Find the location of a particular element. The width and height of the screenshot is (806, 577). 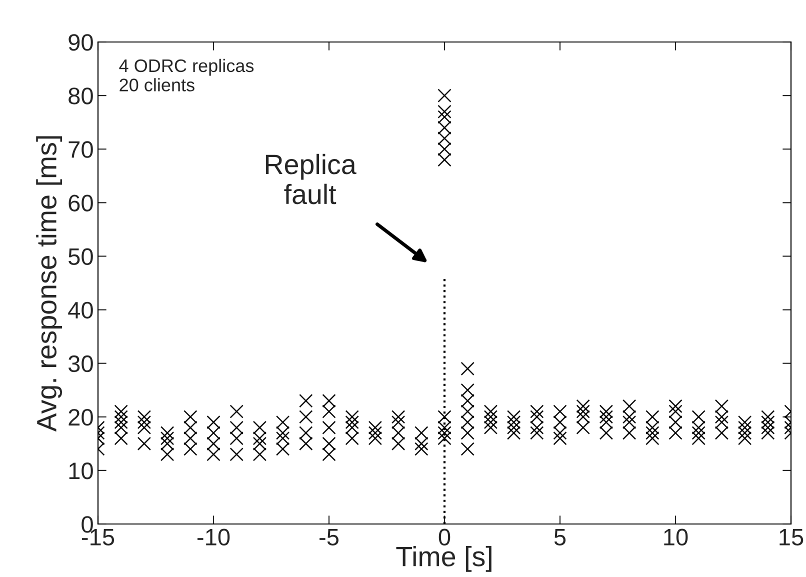

y-tick-label: 70 is located at coordinates (80, 149).